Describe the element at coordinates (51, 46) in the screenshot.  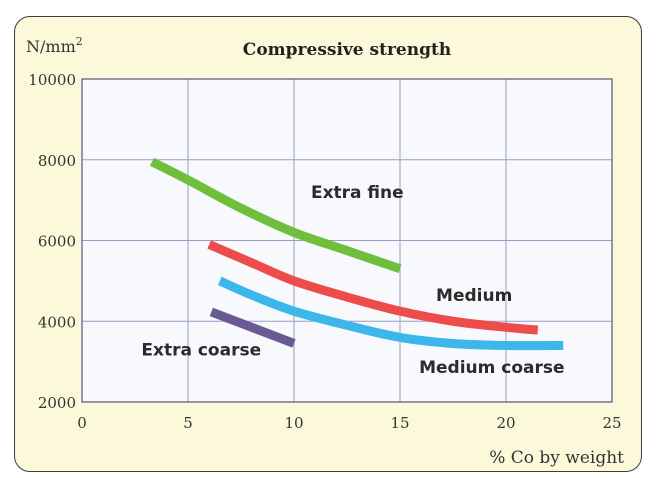
I see `y-axis-unit-base: N/mm` at that location.